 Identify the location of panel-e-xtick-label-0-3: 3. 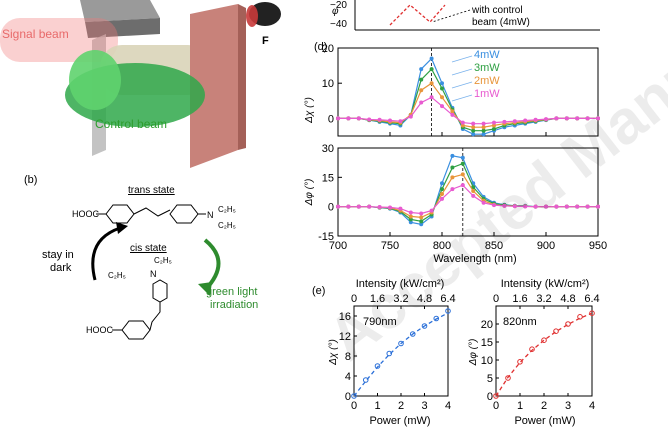
(424, 406).